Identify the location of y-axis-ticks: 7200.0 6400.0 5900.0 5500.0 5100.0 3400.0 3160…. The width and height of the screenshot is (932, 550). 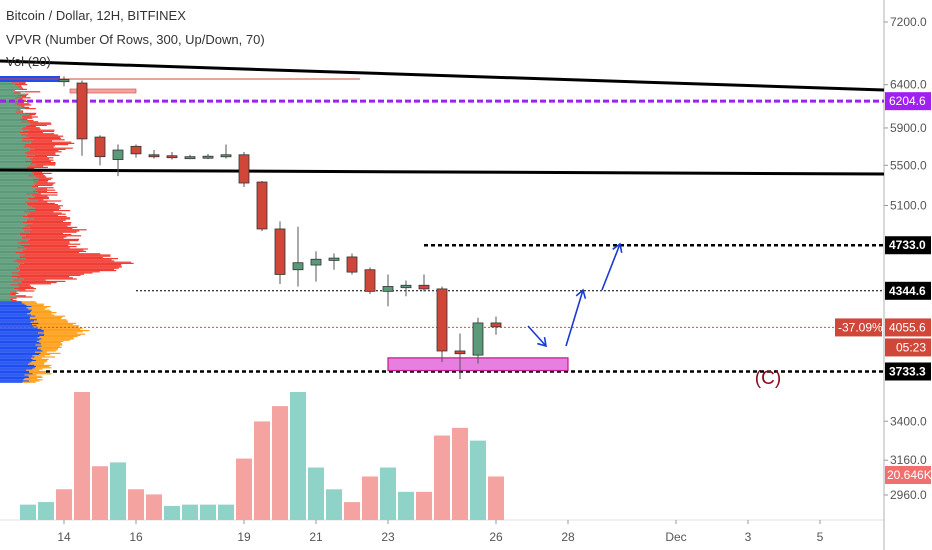
(905, 258).